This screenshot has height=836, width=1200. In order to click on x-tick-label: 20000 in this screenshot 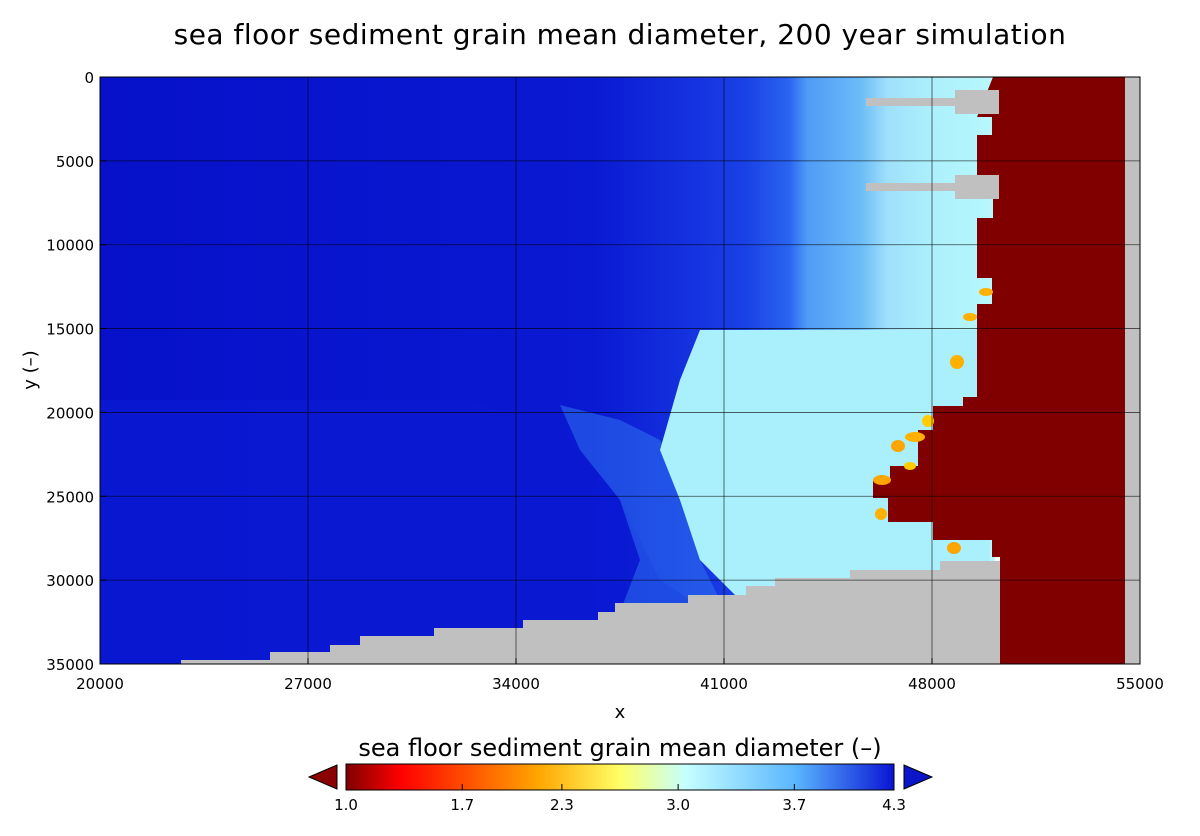, I will do `click(100, 684)`.